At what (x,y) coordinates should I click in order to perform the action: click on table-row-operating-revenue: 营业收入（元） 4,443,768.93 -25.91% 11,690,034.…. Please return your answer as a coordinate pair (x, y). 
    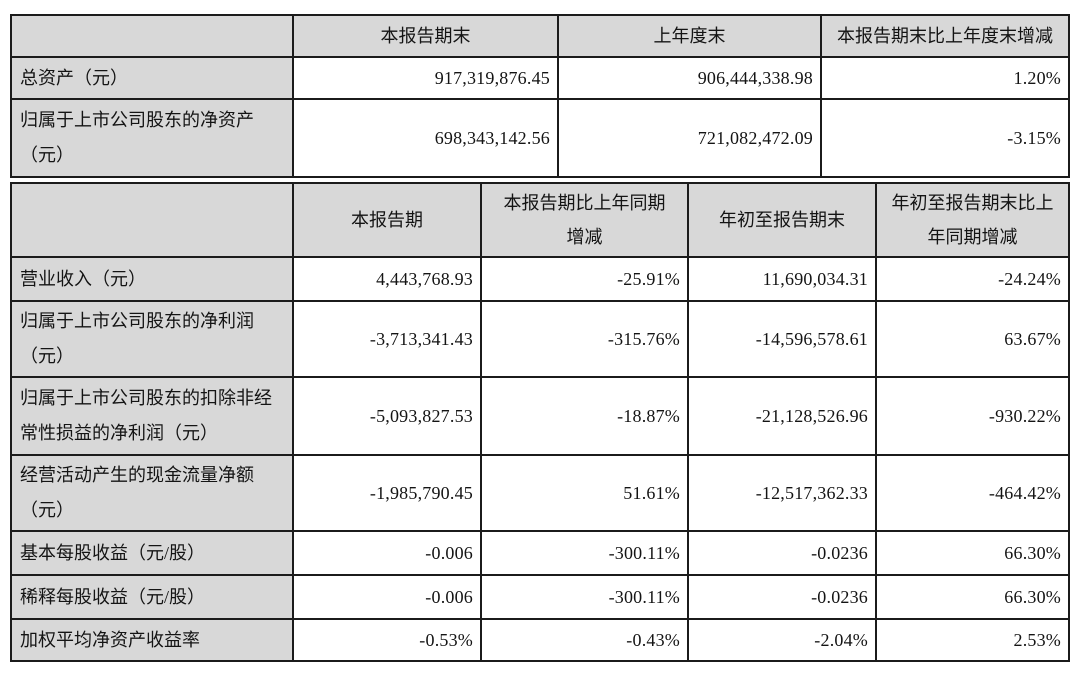
    Looking at the image, I should click on (540, 279).